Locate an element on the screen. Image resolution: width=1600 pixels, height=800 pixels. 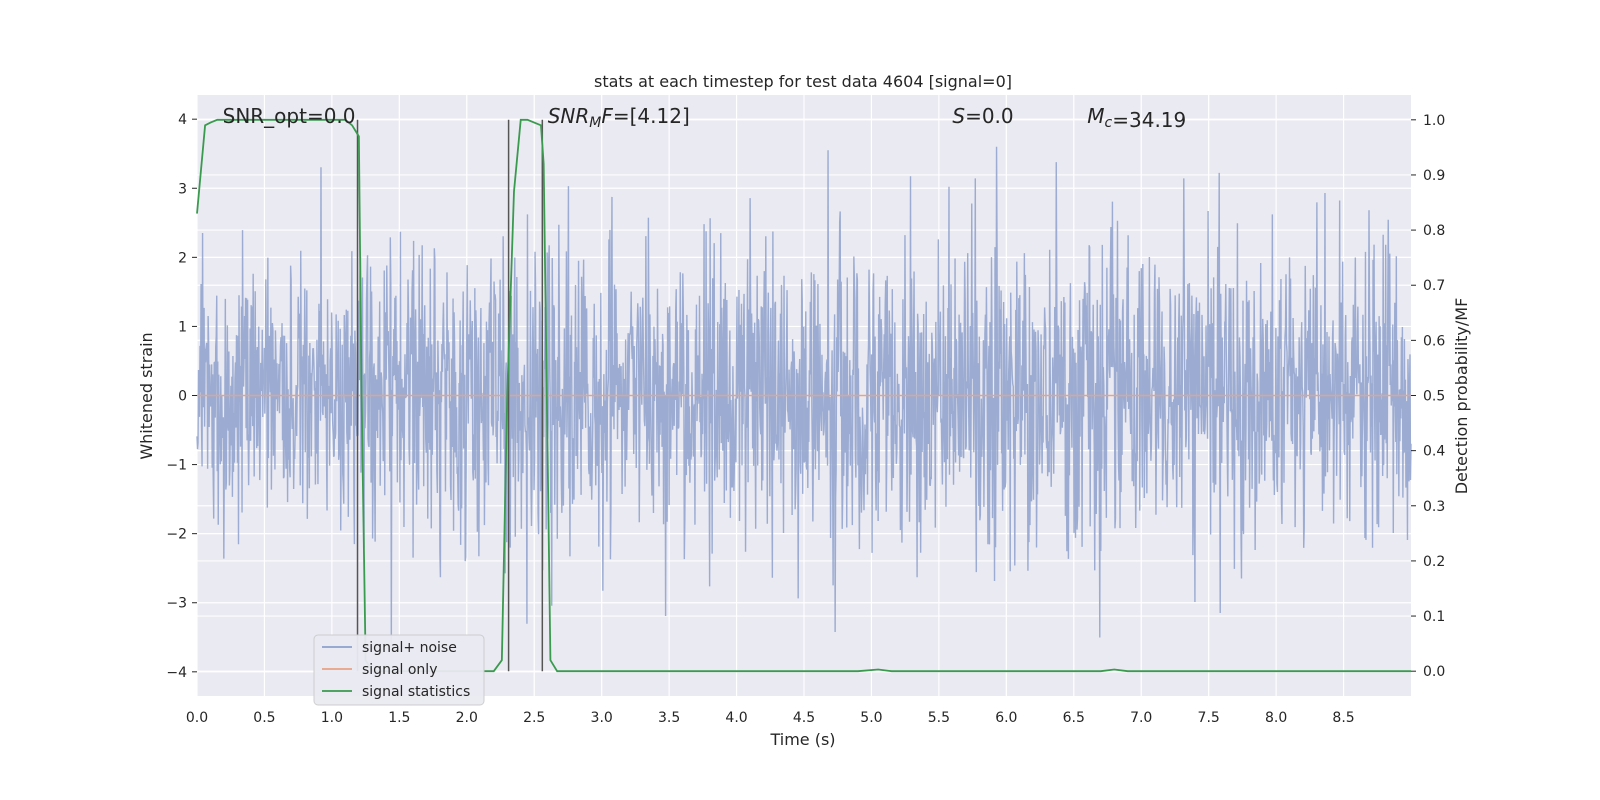
x-tick-label-3: 1.5 is located at coordinates (399, 718).